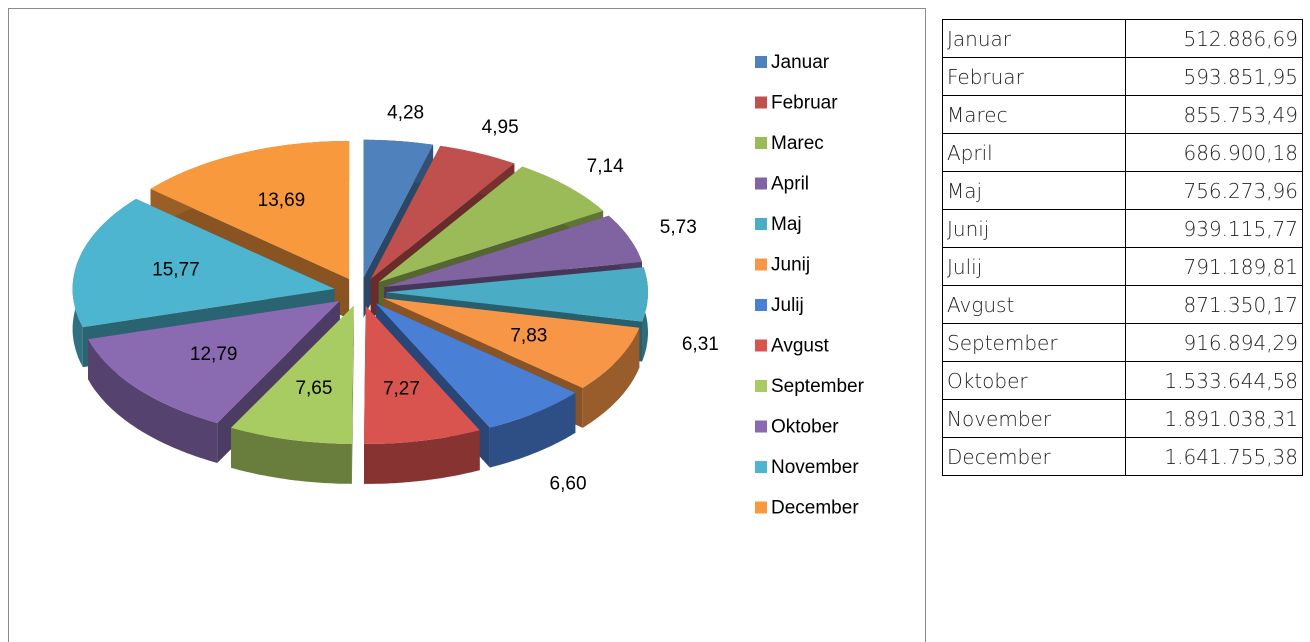  What do you see at coordinates (1214, 266) in the screenshot?
I see `amount-cell: 791.189,81` at bounding box center [1214, 266].